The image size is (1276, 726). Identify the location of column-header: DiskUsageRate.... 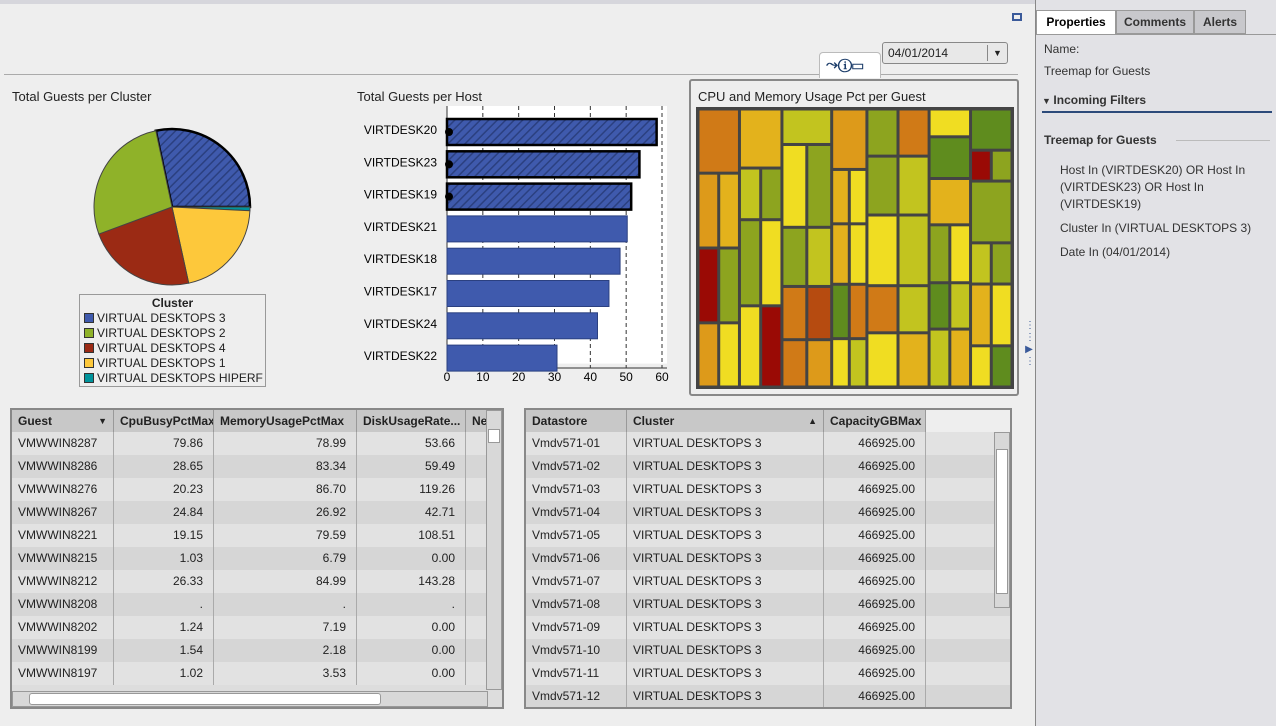
(411, 421).